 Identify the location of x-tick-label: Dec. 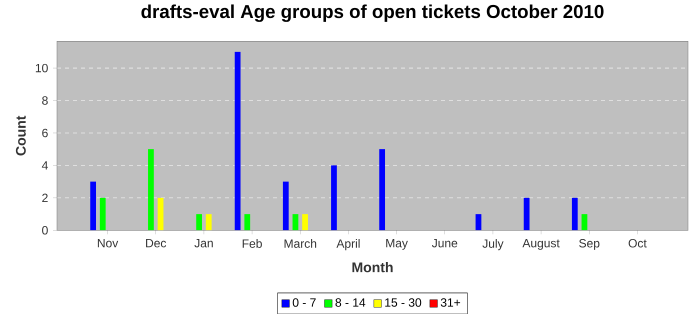
(156, 243).